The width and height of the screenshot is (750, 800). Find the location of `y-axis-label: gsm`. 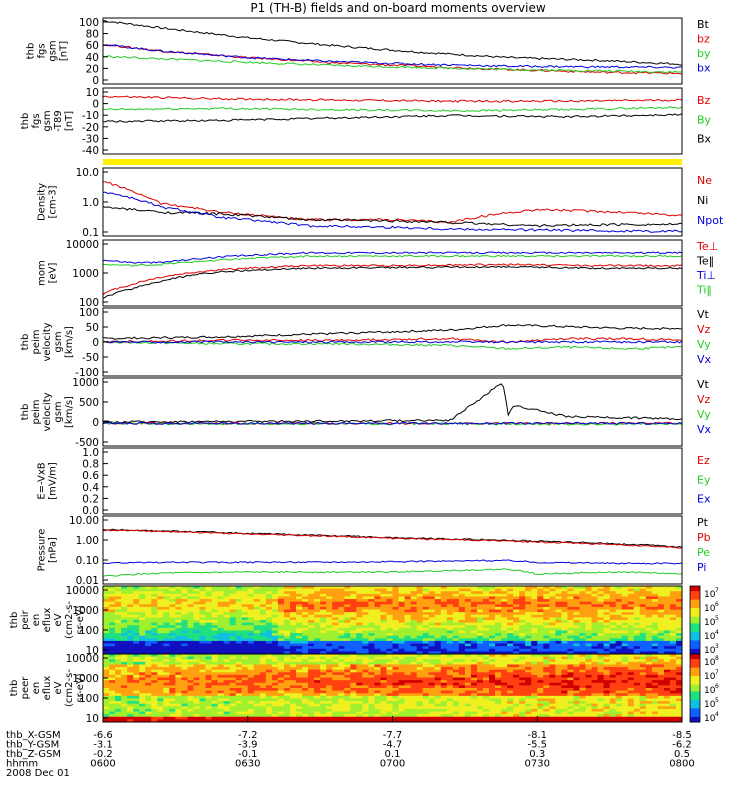

y-axis-label: gsm is located at coordinates (53, 50).